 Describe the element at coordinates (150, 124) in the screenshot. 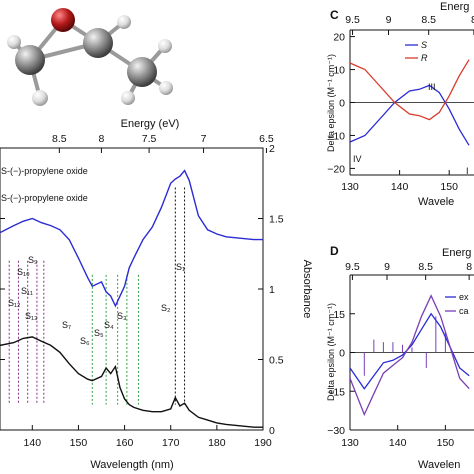

I see `panel-b-top-axis-label: Energy (eV)` at that location.